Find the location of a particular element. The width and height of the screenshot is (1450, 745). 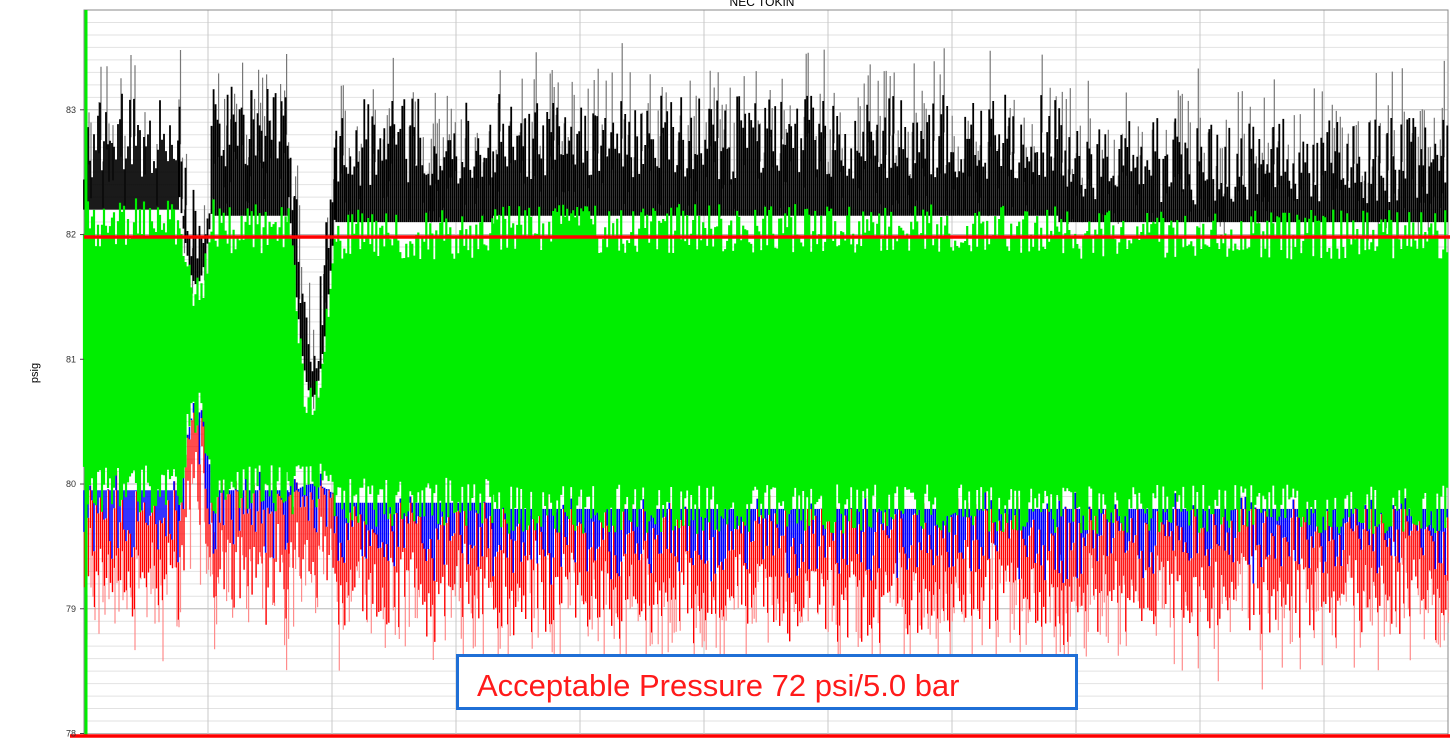

y-tick-label: 80 is located at coordinates (71, 484).